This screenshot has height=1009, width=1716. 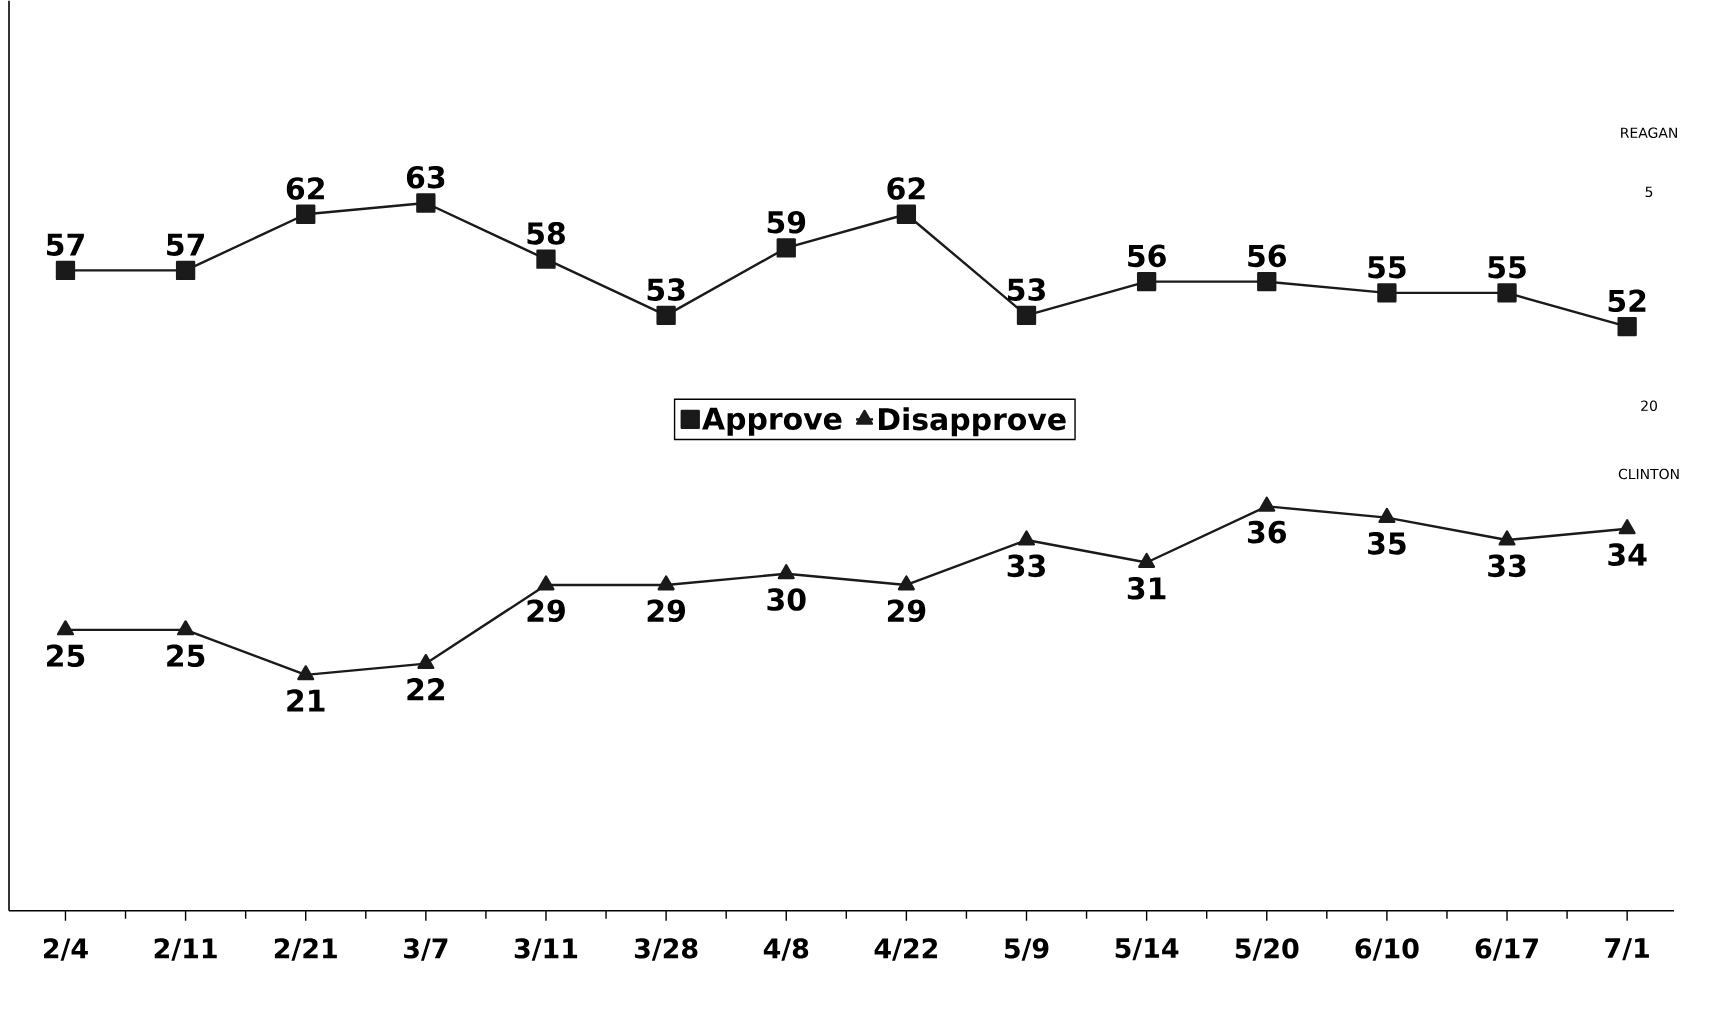 What do you see at coordinates (1649, 133) in the screenshot?
I see `annotation: REAGAN` at bounding box center [1649, 133].